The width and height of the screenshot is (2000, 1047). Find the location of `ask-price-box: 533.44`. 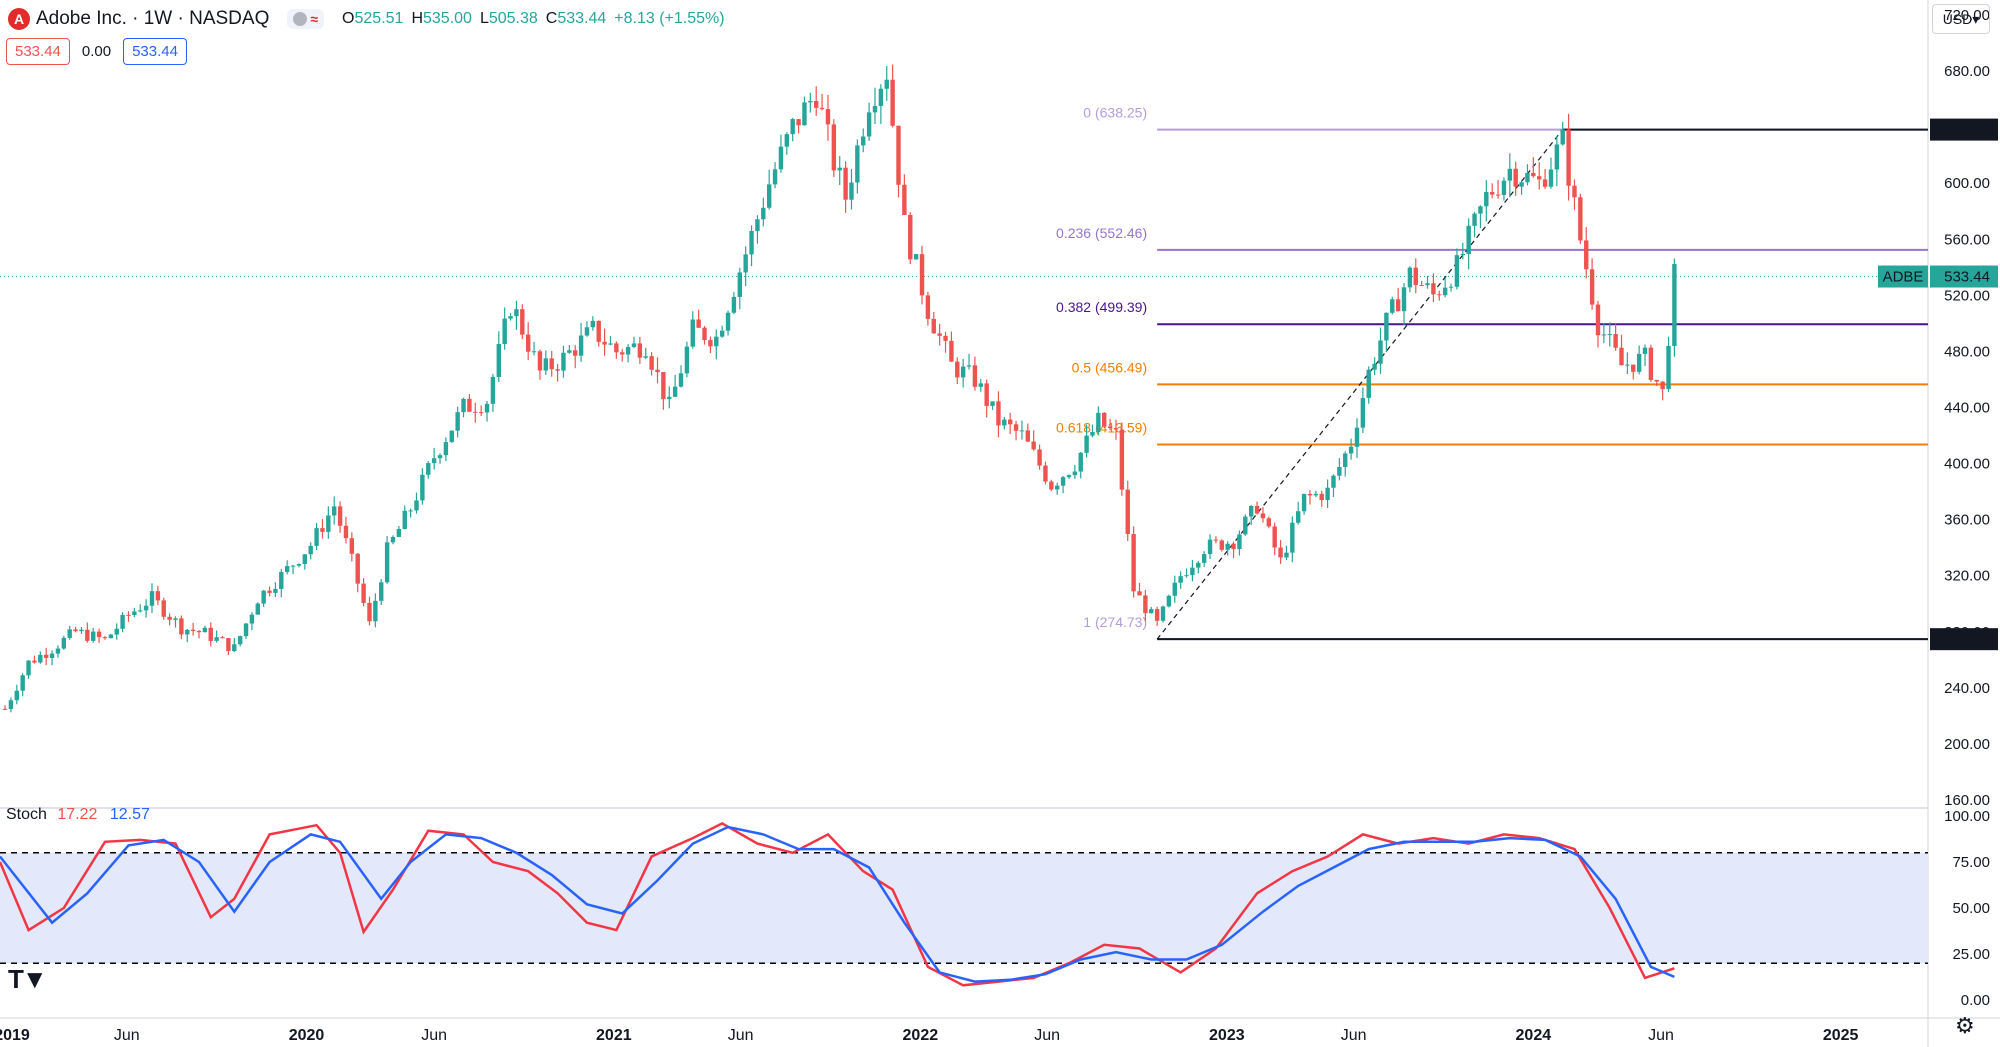

ask-price-box: 533.44 is located at coordinates (155, 51).